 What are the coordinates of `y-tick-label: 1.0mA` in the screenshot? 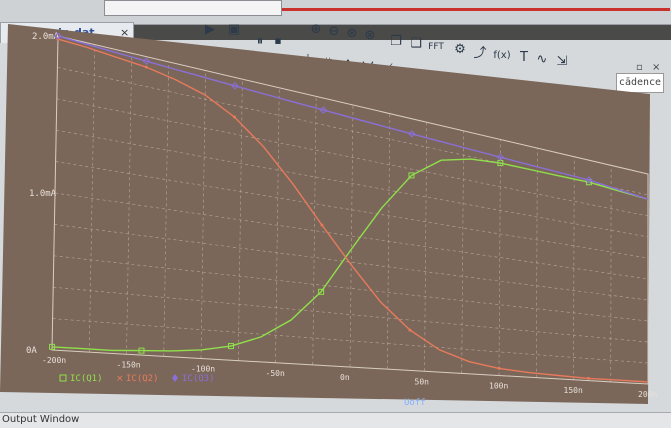 It's located at (43, 194).